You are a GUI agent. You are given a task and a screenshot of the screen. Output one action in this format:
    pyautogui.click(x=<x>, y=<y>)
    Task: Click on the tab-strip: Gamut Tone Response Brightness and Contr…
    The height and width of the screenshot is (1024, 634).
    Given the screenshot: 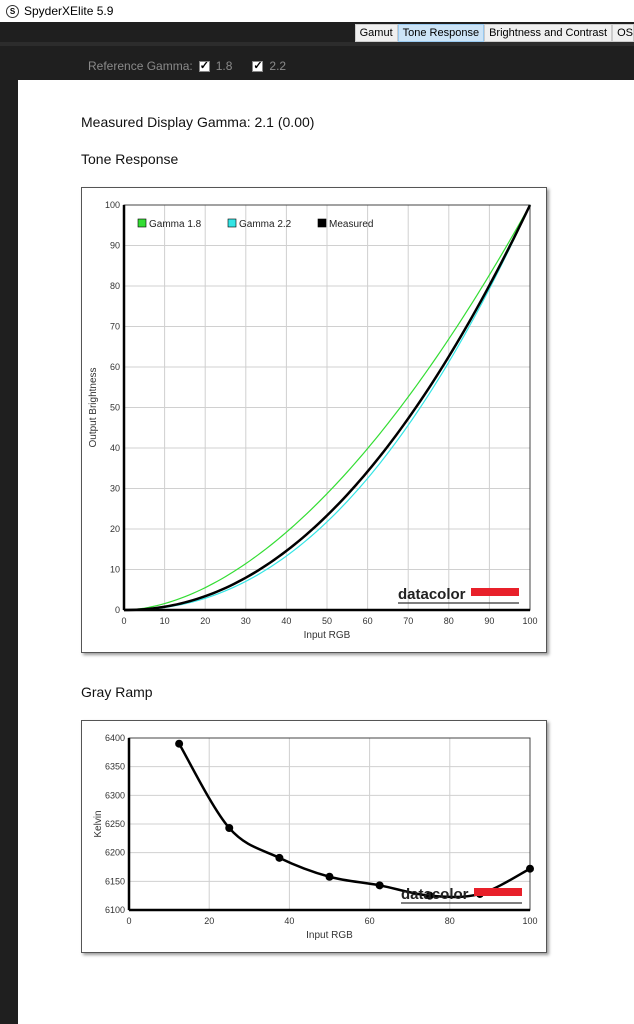 What is the action you would take?
    pyautogui.click(x=494, y=33)
    